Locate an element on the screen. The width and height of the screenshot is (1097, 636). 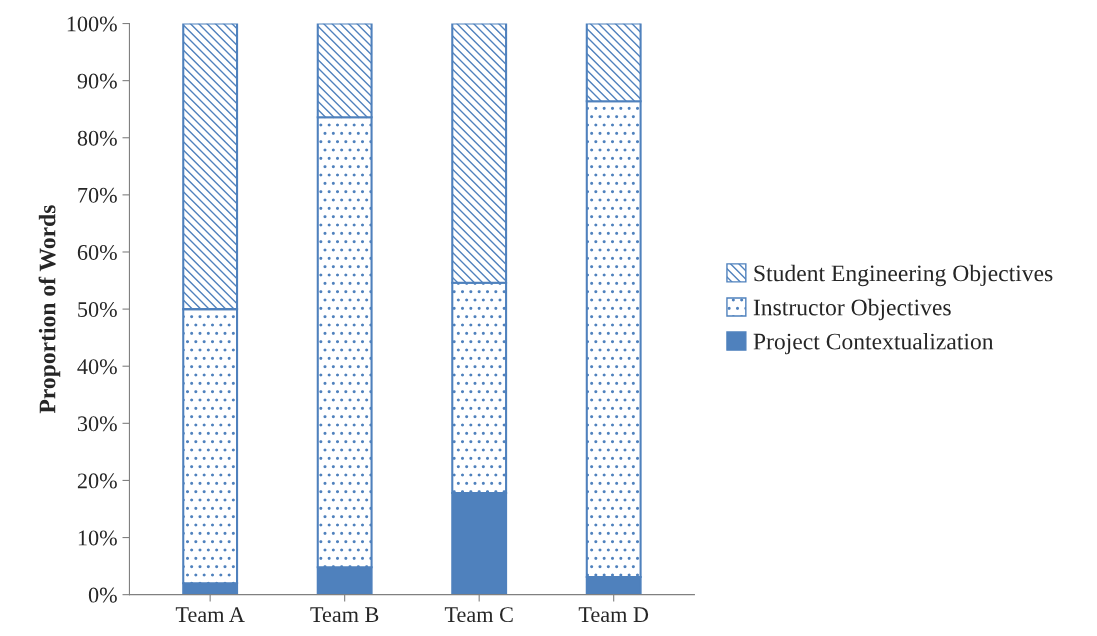
y-tick-label: 100% is located at coordinates (92, 24).